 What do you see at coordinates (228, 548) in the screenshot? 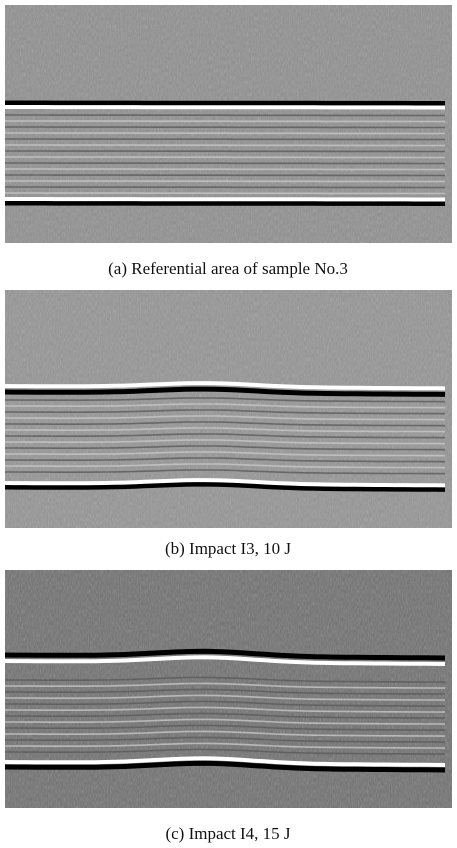
I see `caption: (b) Impact I3, 10 J` at bounding box center [228, 548].